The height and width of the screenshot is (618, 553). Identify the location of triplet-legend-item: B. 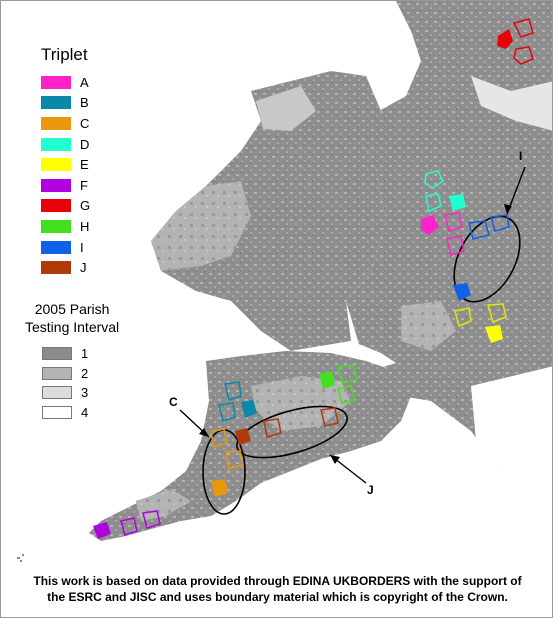
(65, 103).